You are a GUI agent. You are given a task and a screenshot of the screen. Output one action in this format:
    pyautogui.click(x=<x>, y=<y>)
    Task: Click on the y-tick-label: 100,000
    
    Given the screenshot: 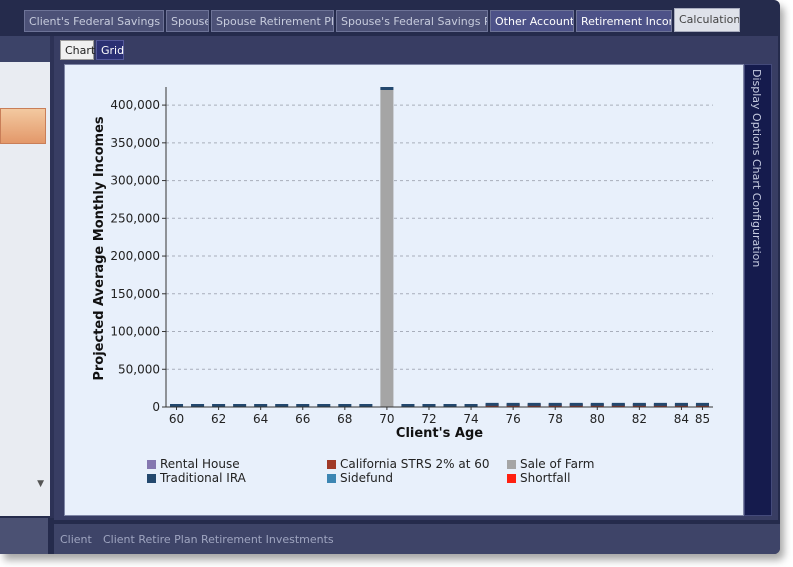 What is the action you would take?
    pyautogui.click(x=135, y=332)
    